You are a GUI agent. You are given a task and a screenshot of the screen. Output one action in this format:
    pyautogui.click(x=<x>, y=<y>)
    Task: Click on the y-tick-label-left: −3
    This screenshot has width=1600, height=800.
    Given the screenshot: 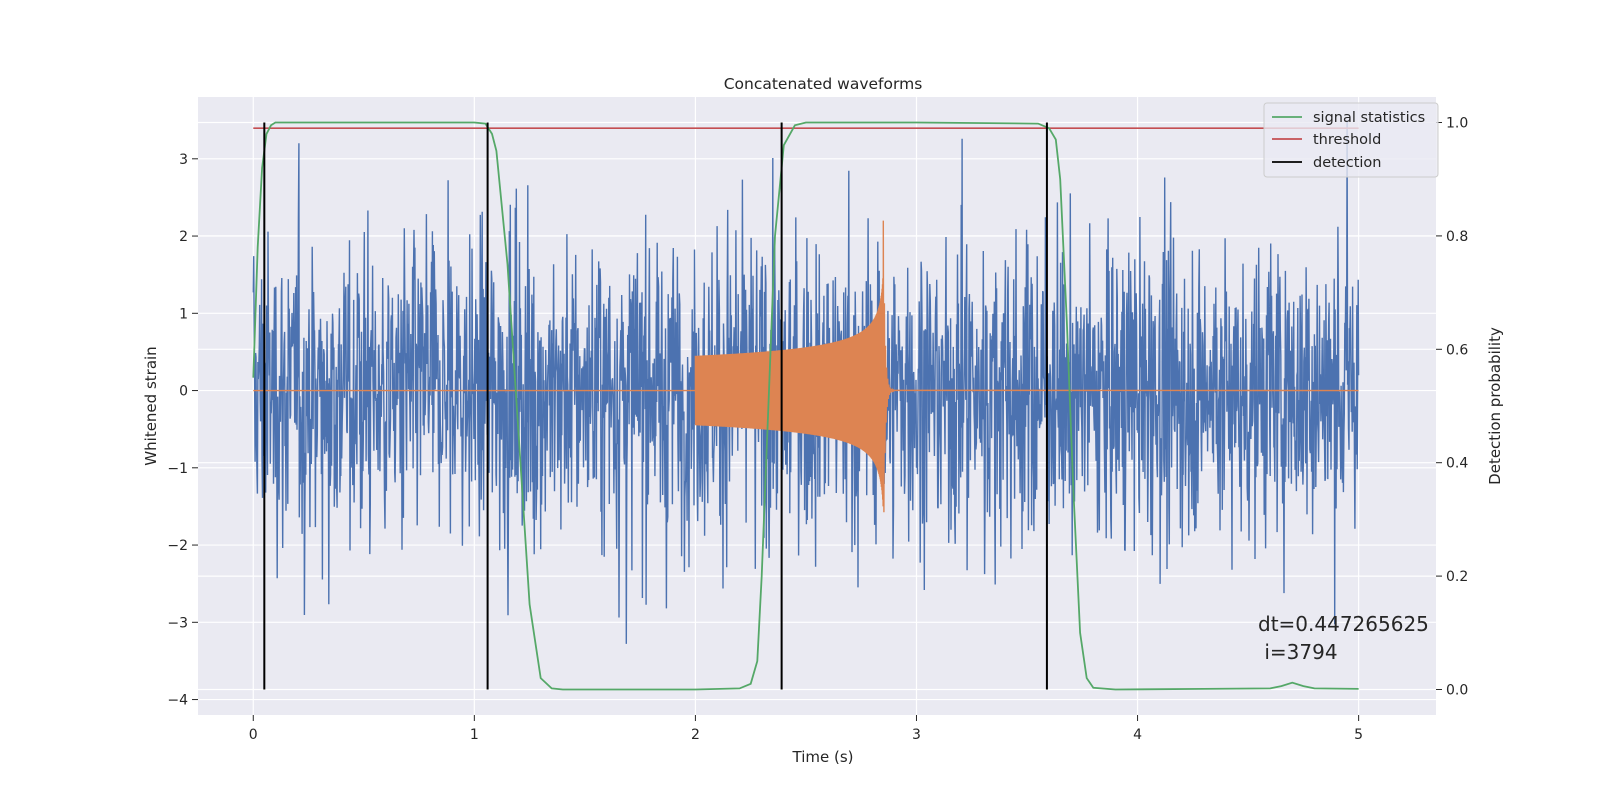 What is the action you would take?
    pyautogui.click(x=177, y=623)
    